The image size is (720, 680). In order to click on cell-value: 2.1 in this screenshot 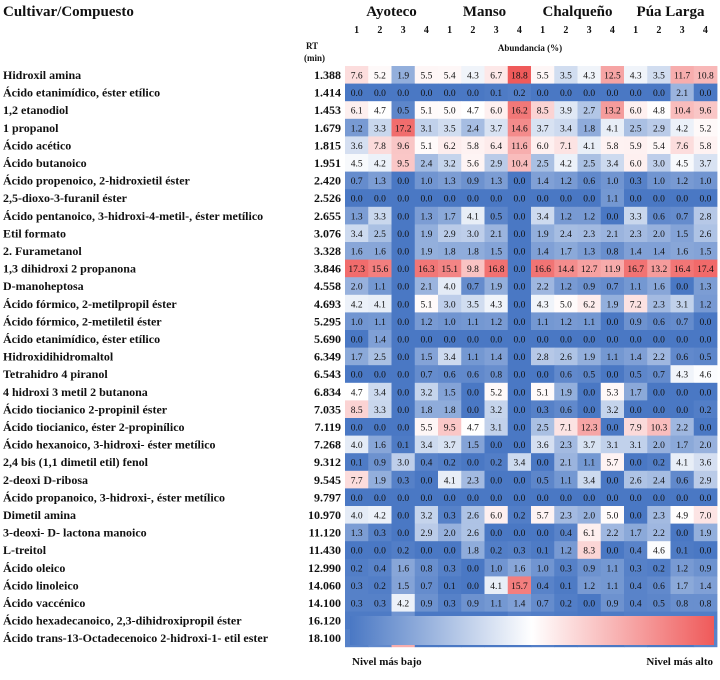, I will do `click(566, 464)`.